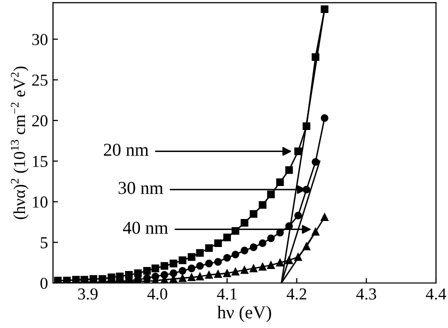 This screenshot has width=448, height=328. I want to click on y-tick-label: 5, so click(44, 242).